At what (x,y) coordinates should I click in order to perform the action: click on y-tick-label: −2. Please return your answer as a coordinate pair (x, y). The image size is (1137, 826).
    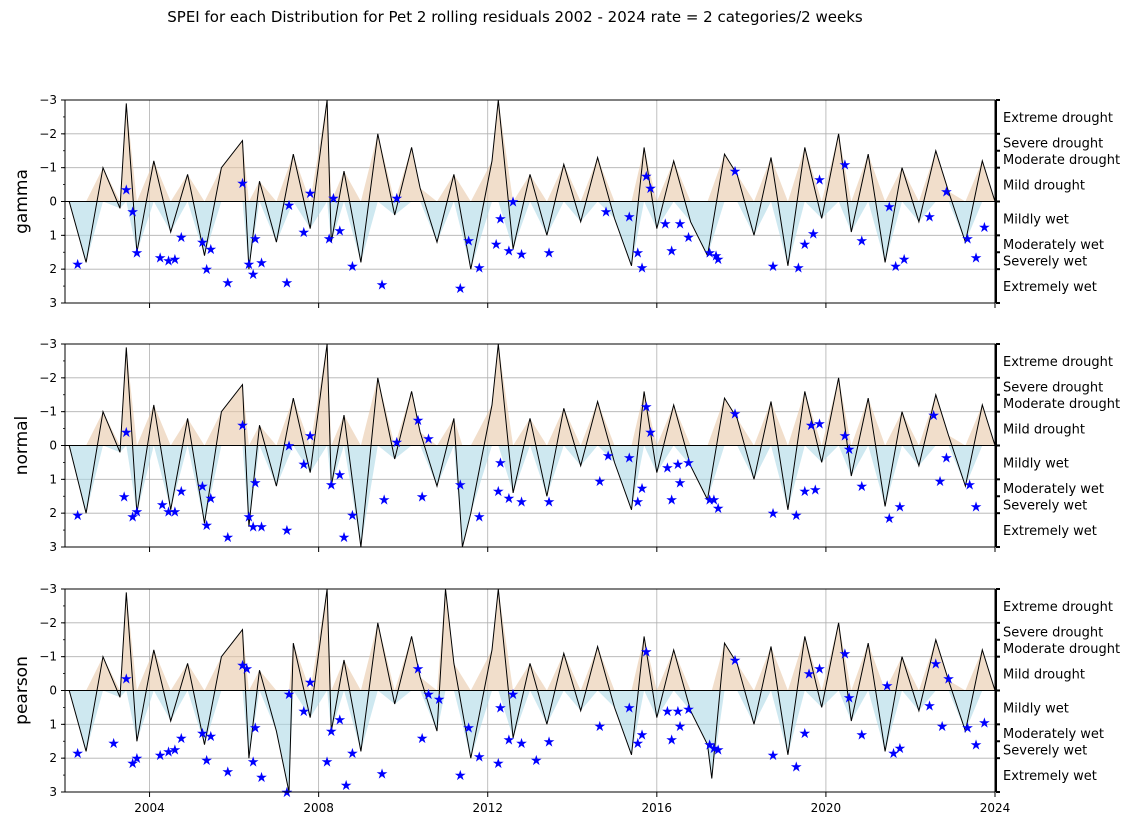
    Looking at the image, I should click on (48, 378).